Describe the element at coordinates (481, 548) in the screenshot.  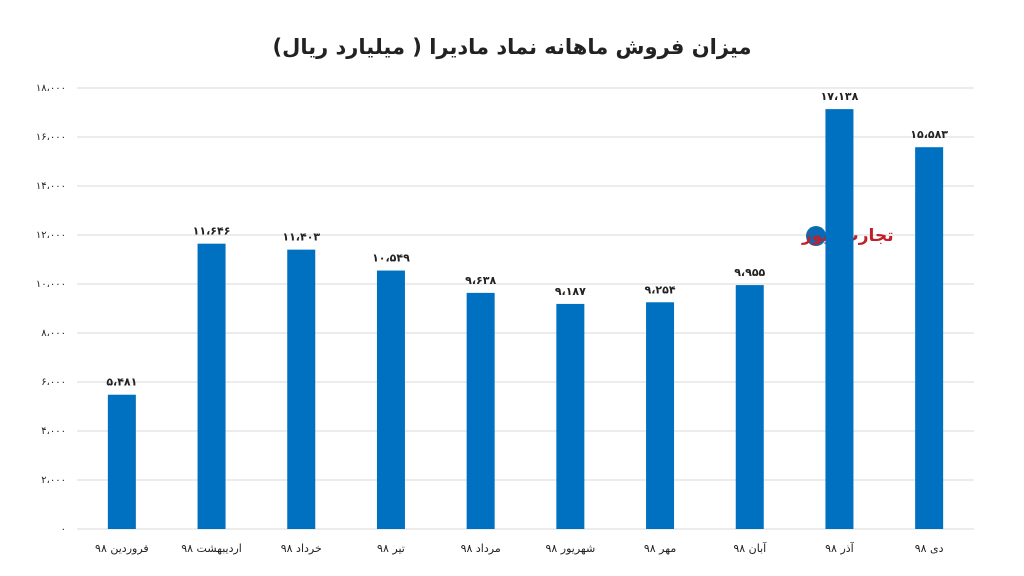
I see `x-tick-label: مرداد ۹۸` at that location.